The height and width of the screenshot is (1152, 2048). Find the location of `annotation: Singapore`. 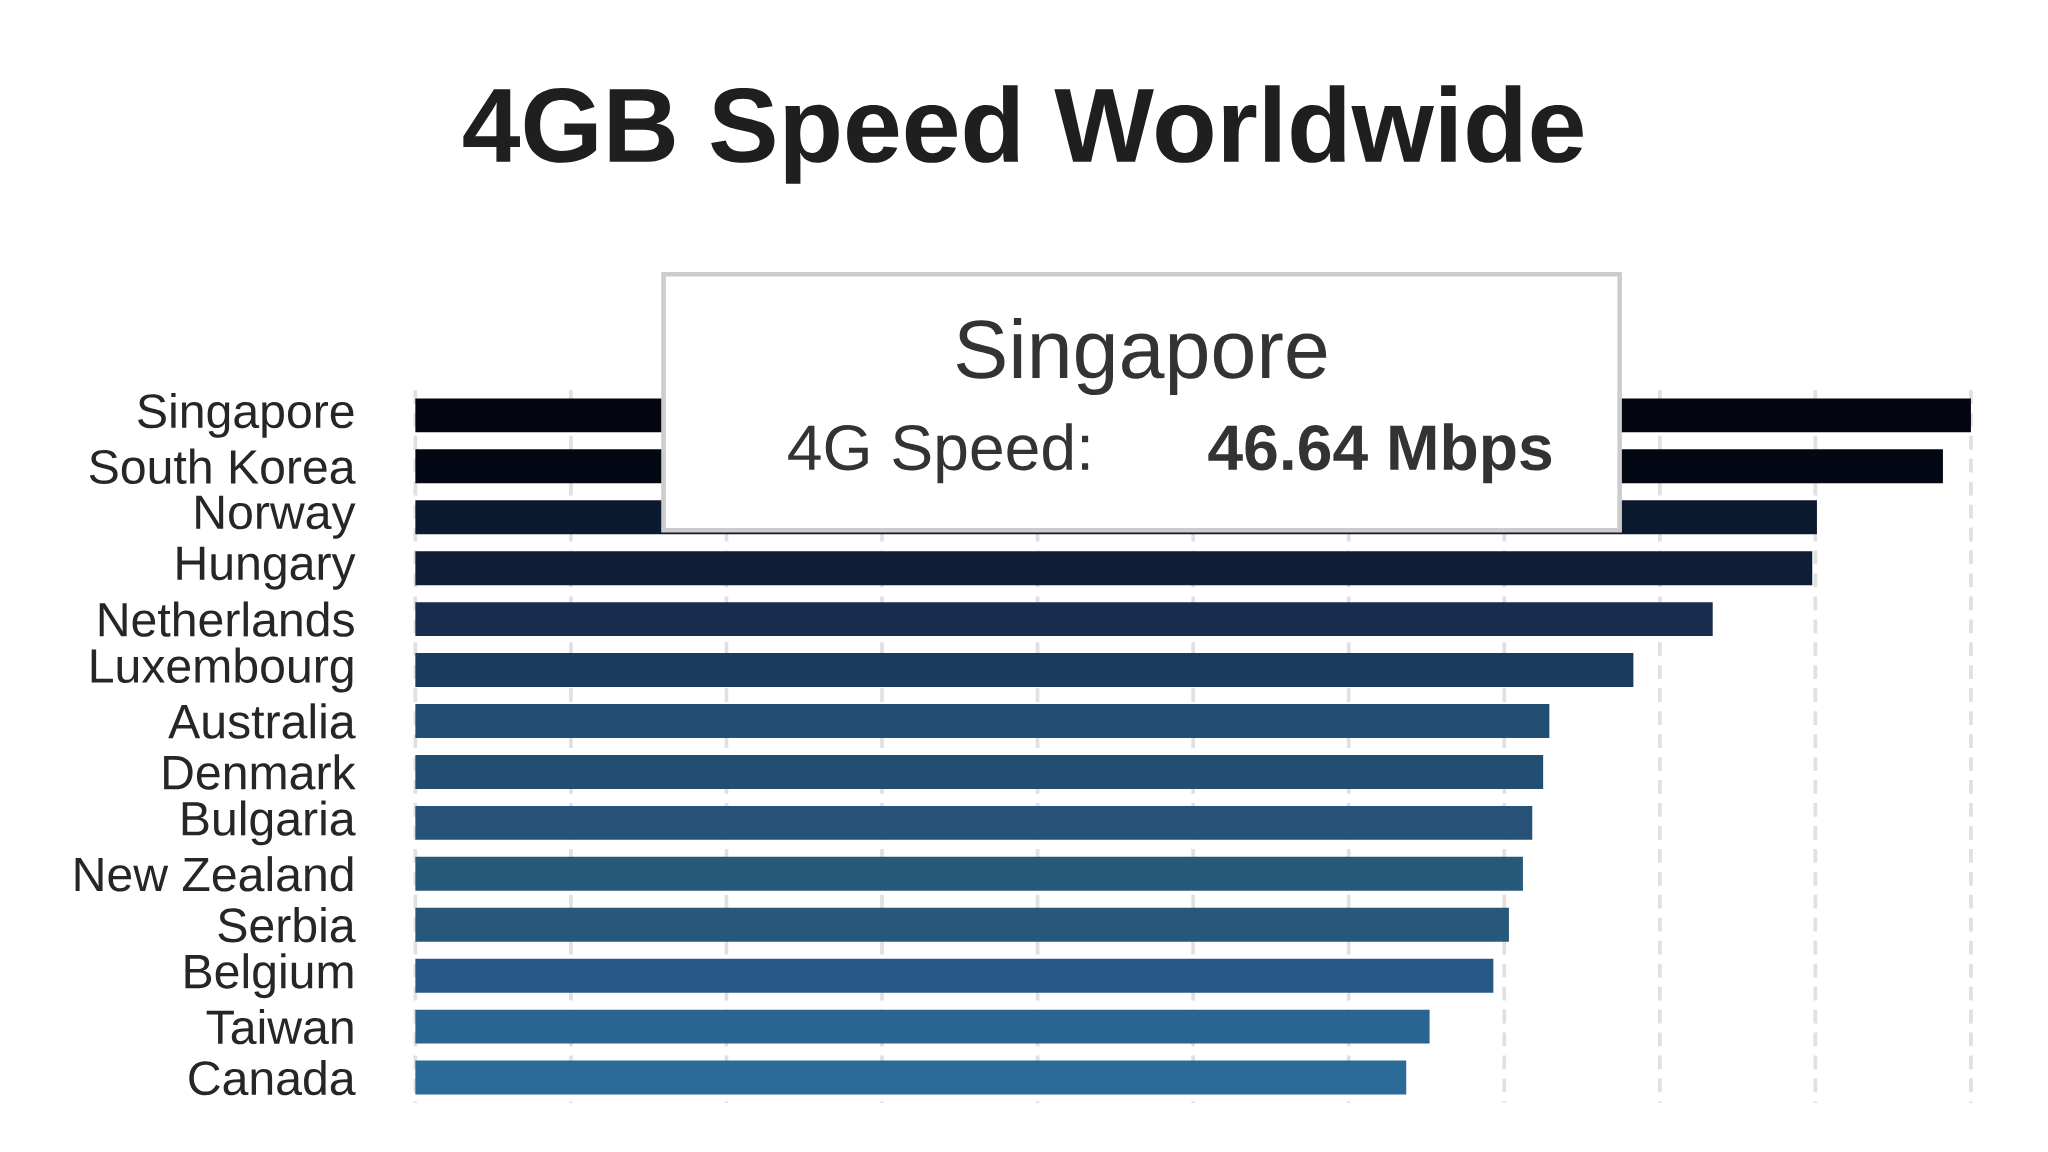

annotation: Singapore is located at coordinates (1141, 357).